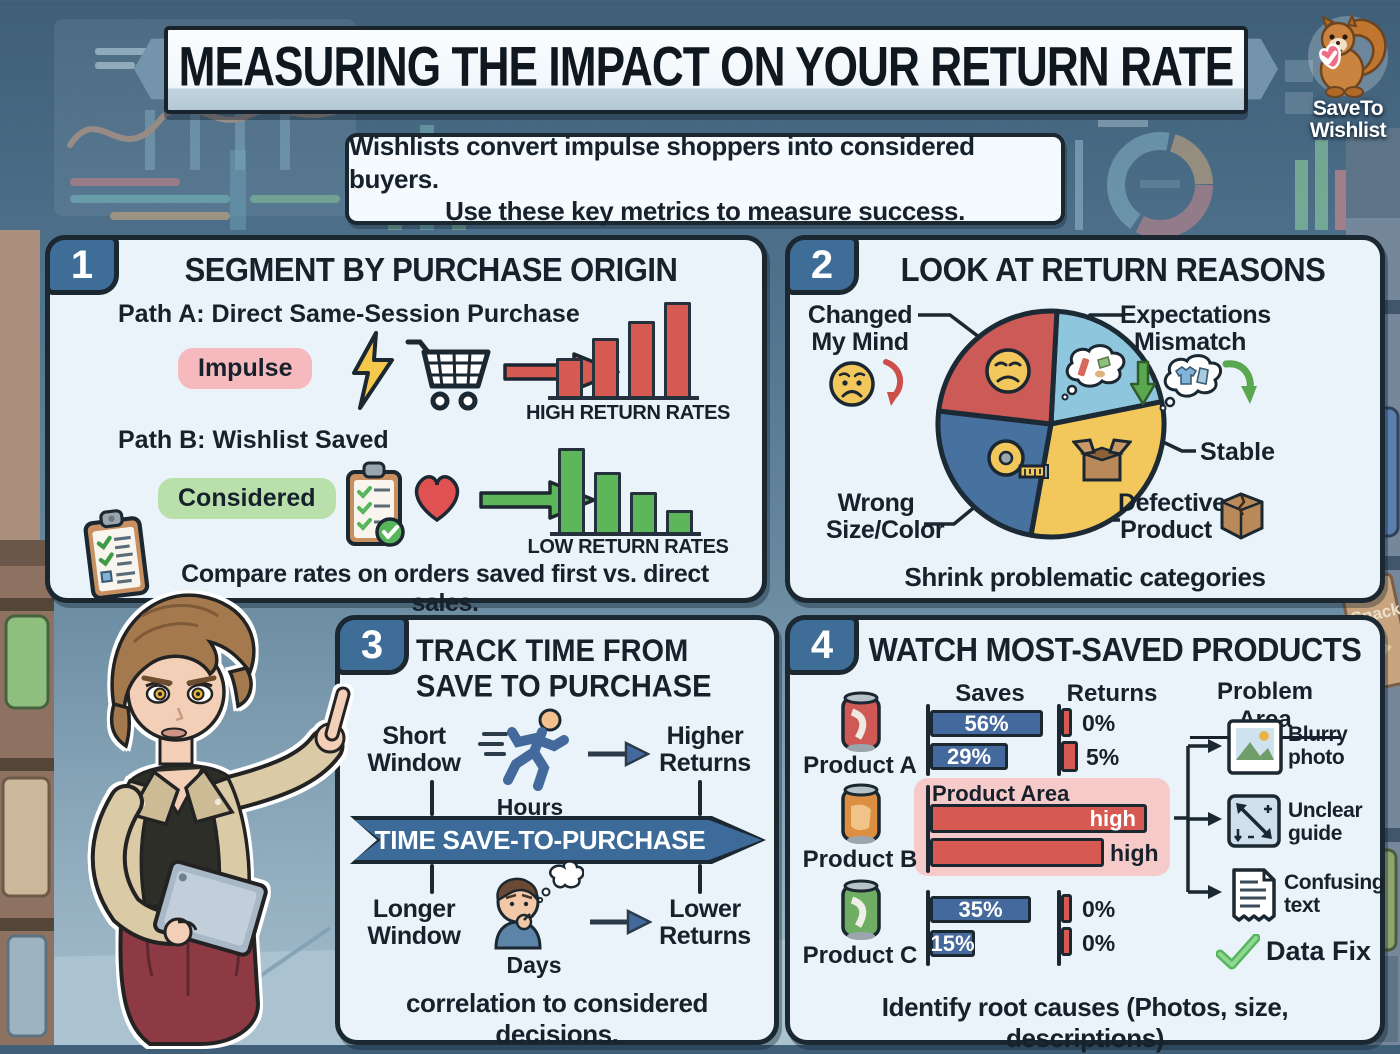  I want to click on returns-bar-a2, so click(1069, 756).